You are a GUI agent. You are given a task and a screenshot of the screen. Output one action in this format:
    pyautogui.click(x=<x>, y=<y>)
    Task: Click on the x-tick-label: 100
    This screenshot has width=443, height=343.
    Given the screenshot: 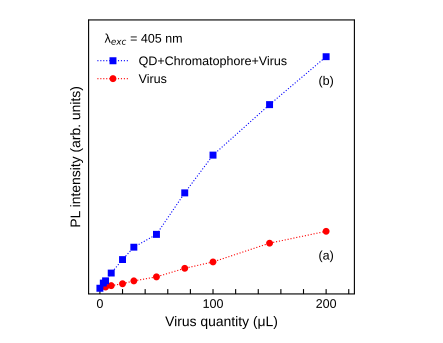 What is the action you would take?
    pyautogui.click(x=213, y=303)
    